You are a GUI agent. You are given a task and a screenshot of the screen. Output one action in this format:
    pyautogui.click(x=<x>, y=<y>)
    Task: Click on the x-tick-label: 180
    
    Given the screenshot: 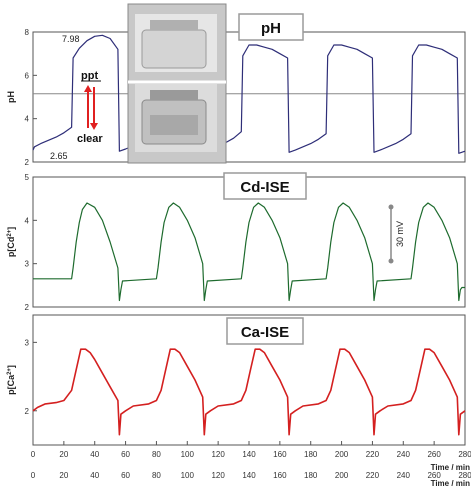 What is the action you would take?
    pyautogui.click(x=311, y=454)
    